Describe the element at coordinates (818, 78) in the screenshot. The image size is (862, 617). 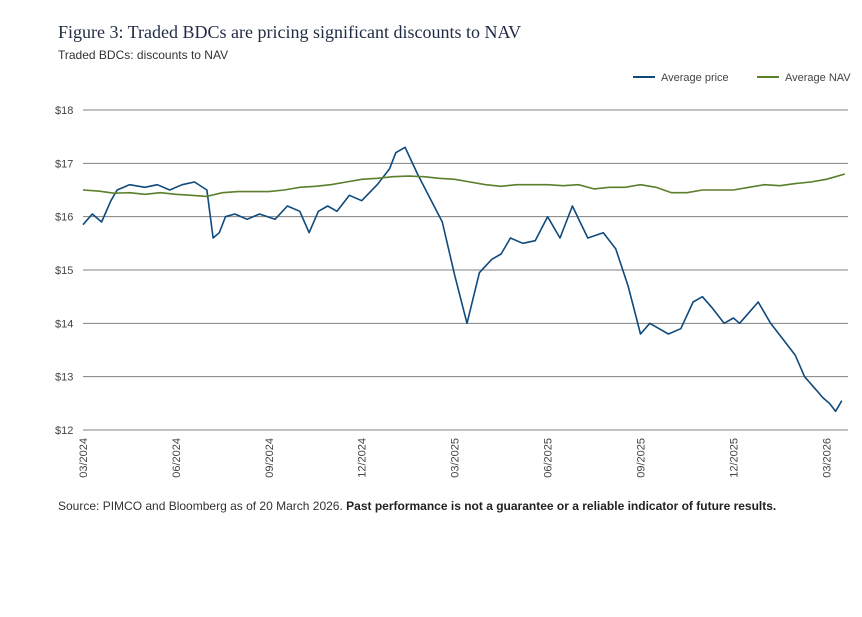
I see `legend-average-nav-label: Average NAV` at that location.